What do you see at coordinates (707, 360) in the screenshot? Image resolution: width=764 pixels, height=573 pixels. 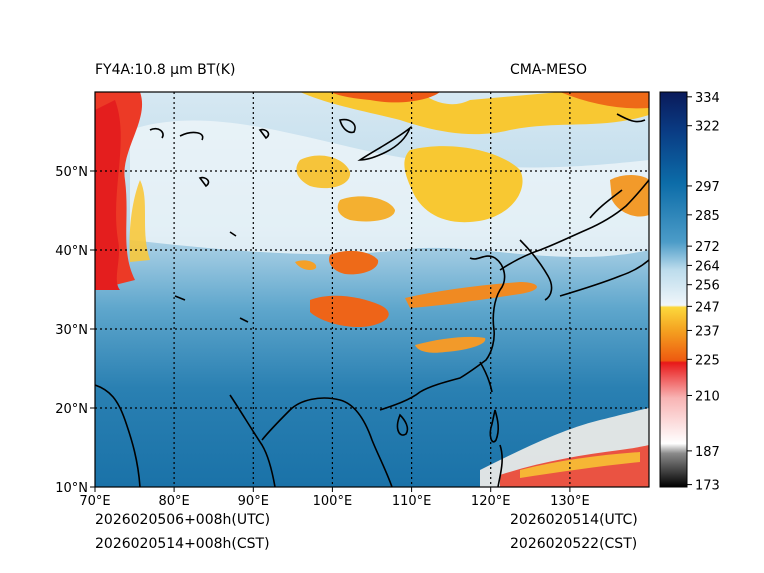 I see `colorbar-tick-label: 225` at bounding box center [707, 360].